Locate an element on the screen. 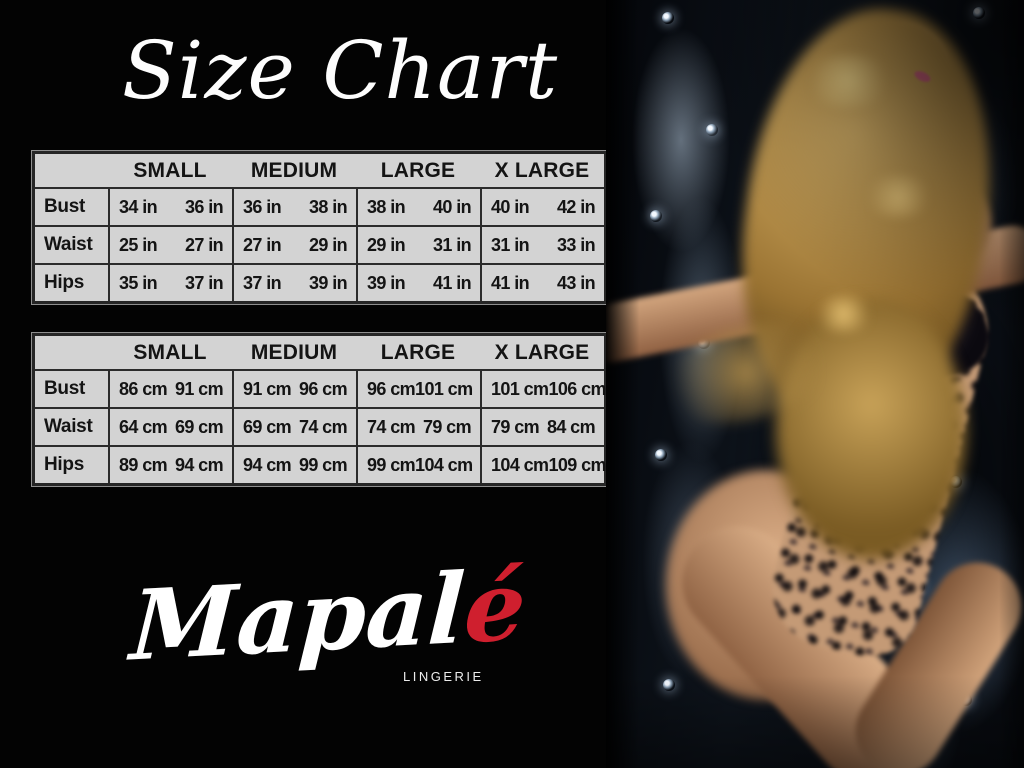 Image resolution: width=1024 pixels, height=768 pixels. measure-high: 109 cm is located at coordinates (577, 464).